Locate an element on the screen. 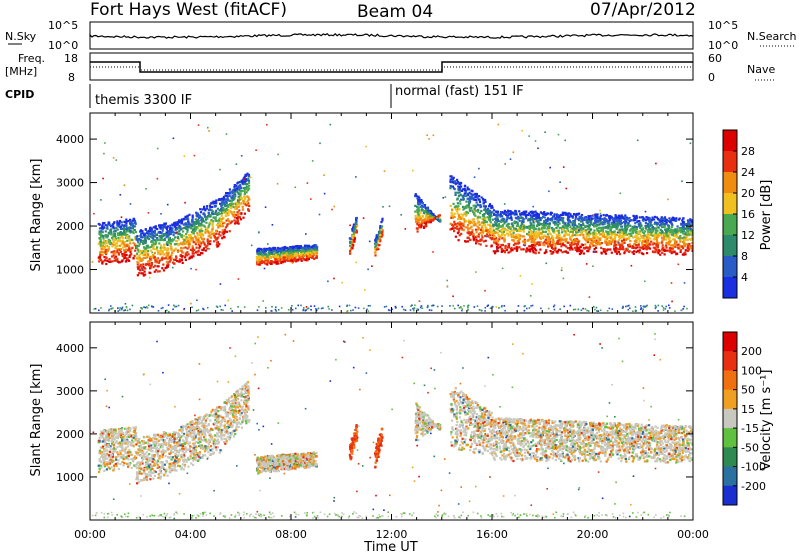 This screenshot has width=800, height=558. nsearch-label: N.Search is located at coordinates (772, 36).